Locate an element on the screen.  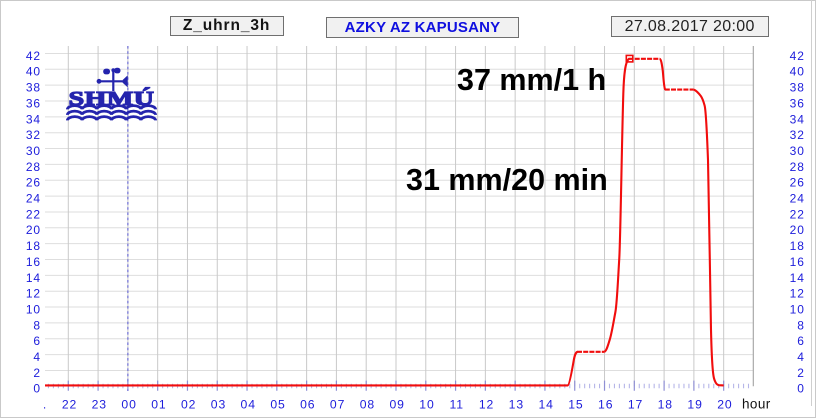
svg-text: 08 is located at coordinates (367, 404).